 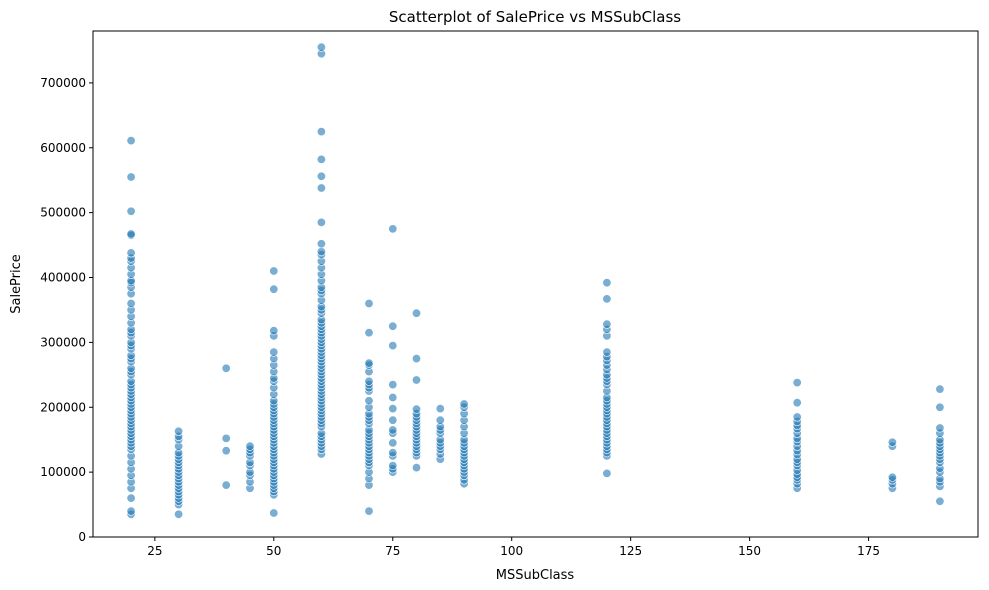 I want to click on x-tick-label: 75, so click(x=392, y=551).